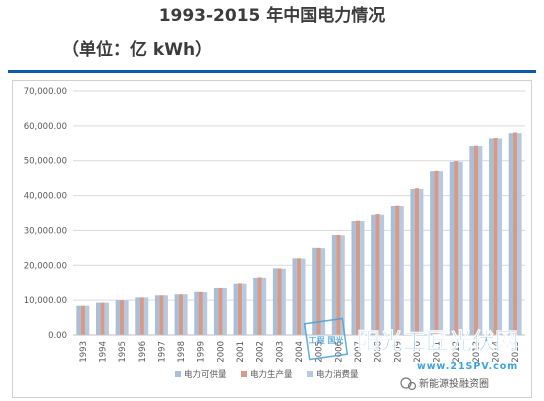  Describe the element at coordinates (300, 352) in the screenshot. I see `x-tick-label: 2004` at that location.